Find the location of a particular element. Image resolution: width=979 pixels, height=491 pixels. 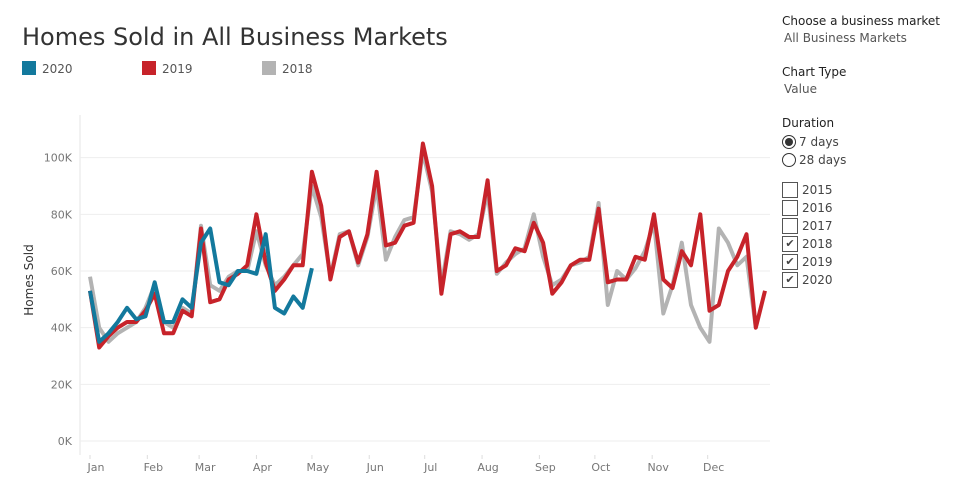

year-options: 2015 2016 2017 ✔ 2018 ✔ 2019 ✔ 2020 is located at coordinates (877, 235).